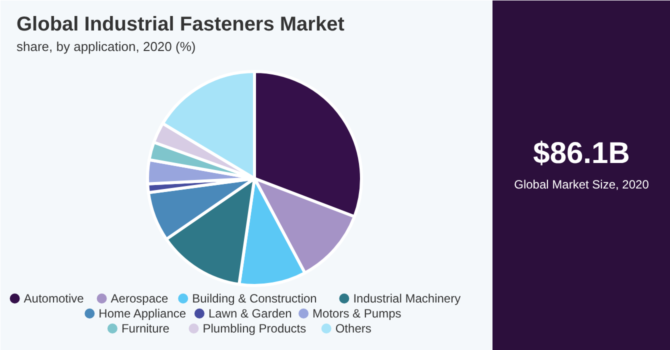  What do you see at coordinates (106, 46) in the screenshot?
I see `chart-subtitle: share, by application, 2020 (%)` at bounding box center [106, 46].